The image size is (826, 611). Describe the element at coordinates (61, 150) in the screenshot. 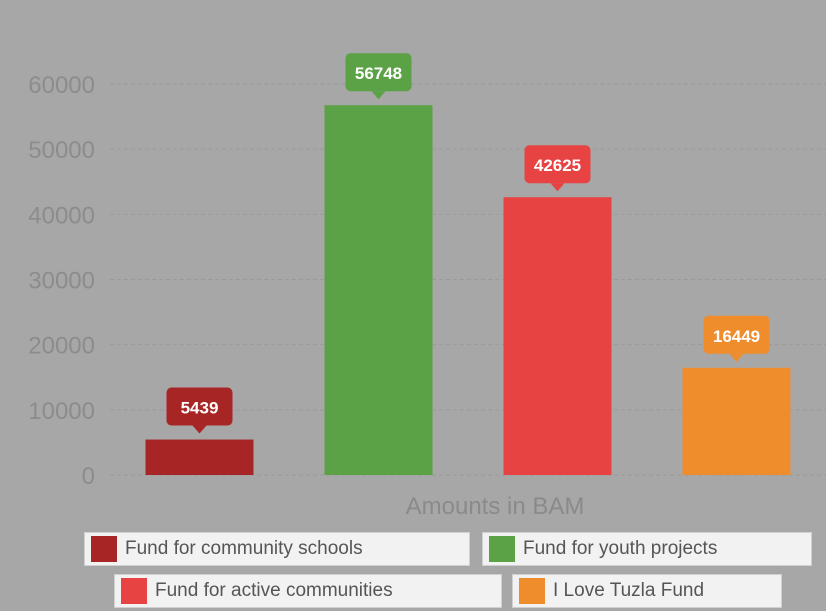

I see `y-tick-label: 50000` at that location.